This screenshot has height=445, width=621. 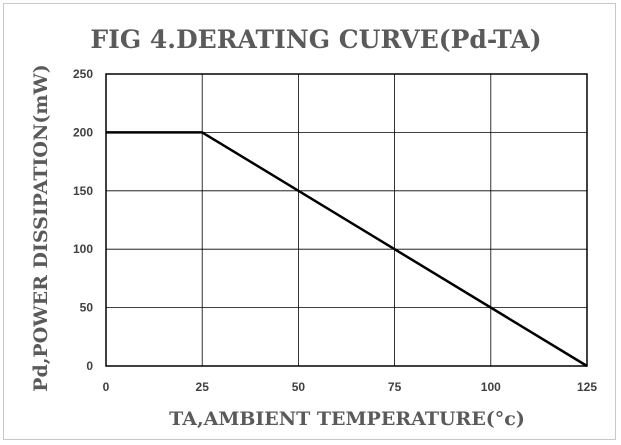 I want to click on y-axis-title: Pd,POWER DISSIPATION(mW), so click(x=41, y=228).